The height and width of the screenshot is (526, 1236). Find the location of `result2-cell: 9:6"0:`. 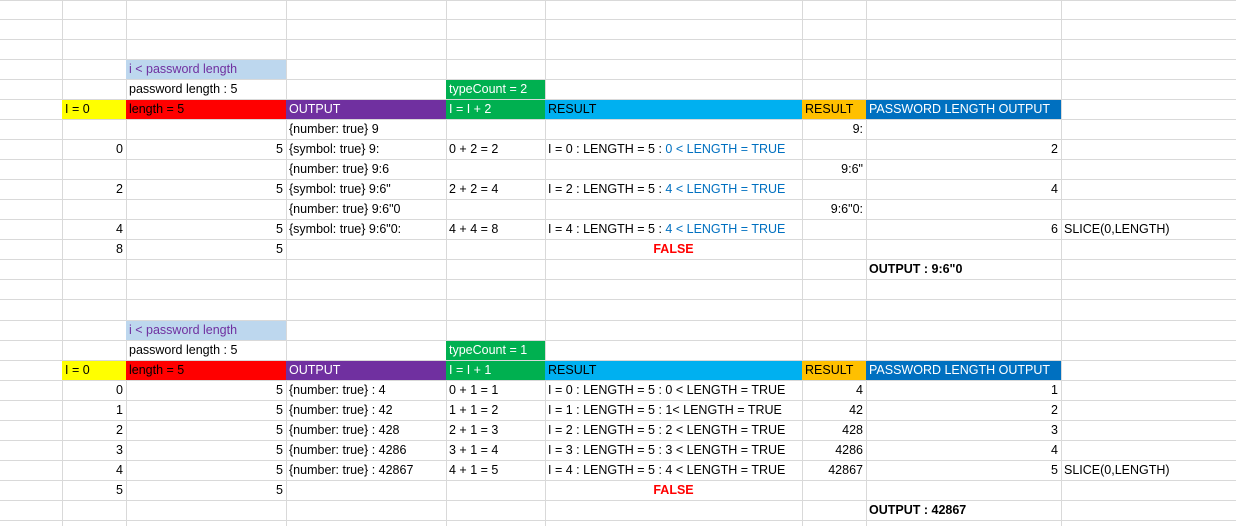

result2-cell: 9:6"0: is located at coordinates (846, 209).